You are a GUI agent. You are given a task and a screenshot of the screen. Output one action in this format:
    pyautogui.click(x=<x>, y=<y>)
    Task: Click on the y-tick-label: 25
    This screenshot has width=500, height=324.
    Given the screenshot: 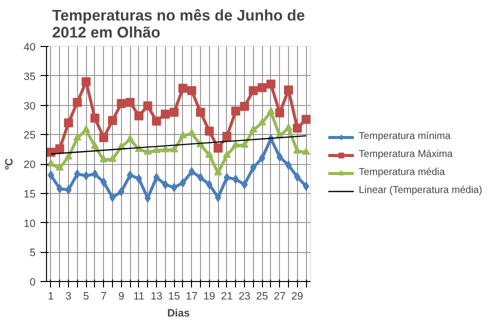 What is the action you would take?
    pyautogui.click(x=30, y=136)
    